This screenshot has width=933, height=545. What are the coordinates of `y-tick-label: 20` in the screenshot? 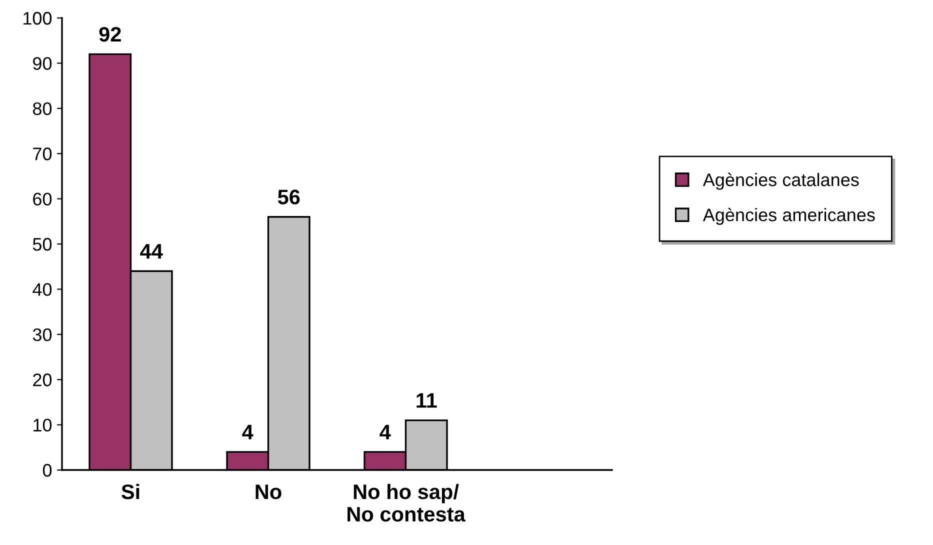 It's located at (42, 380).